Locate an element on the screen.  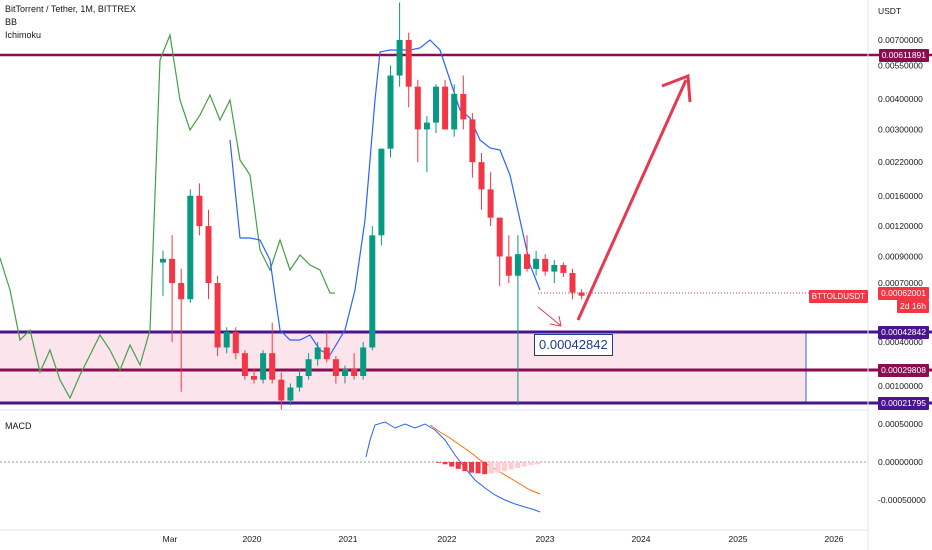
chart-title: BitTorrent / Tether, 1M, BITTREX is located at coordinates (70, 9).